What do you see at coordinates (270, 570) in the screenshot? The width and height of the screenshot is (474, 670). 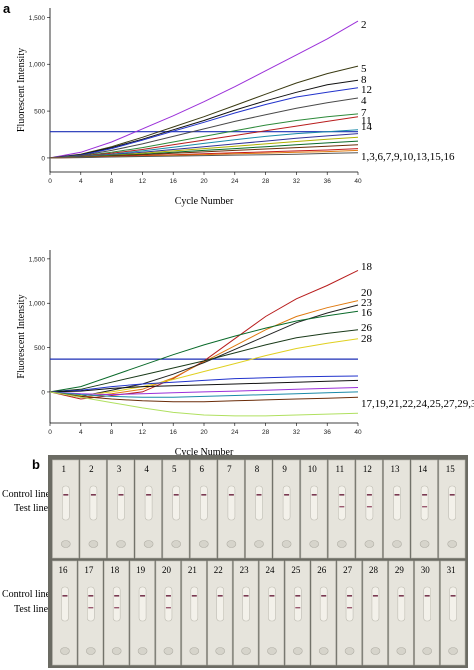 I see `row2-strip-number: 24` at bounding box center [270, 570].